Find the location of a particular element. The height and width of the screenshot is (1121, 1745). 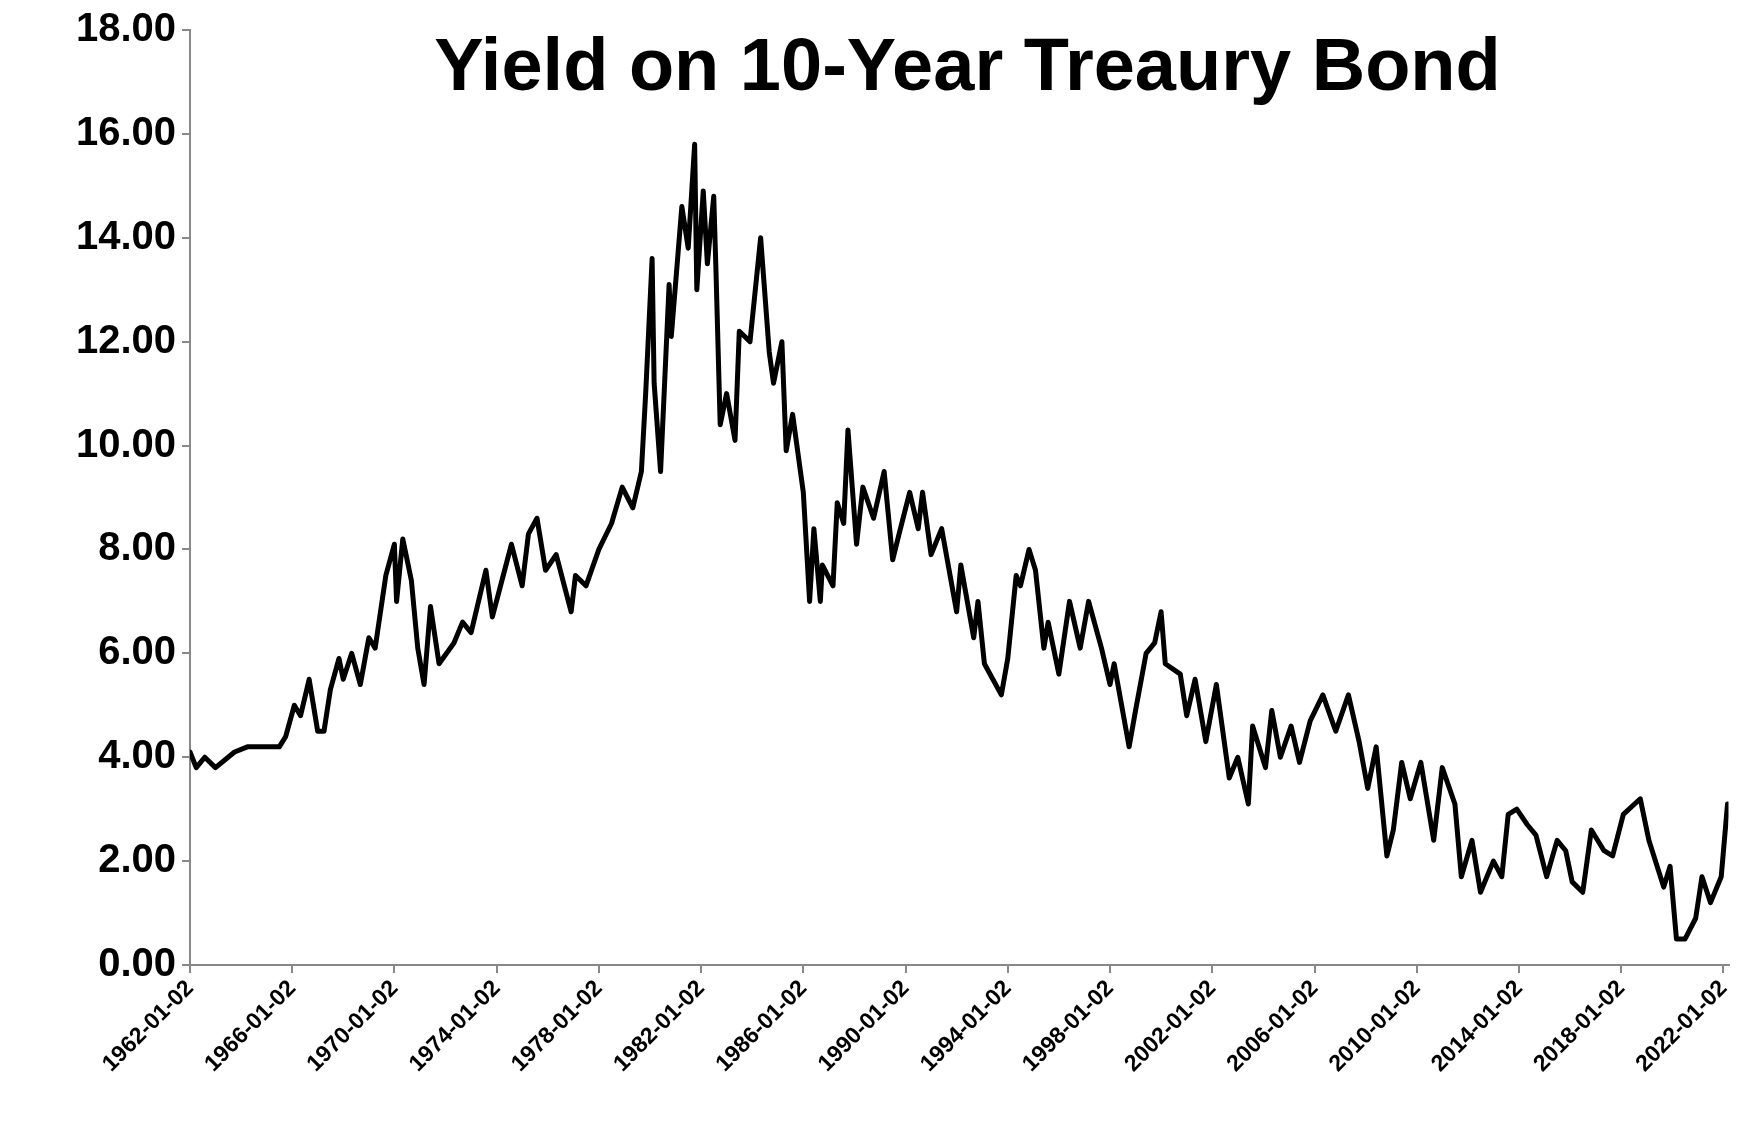

y-tick-label: 0.00 is located at coordinates (137, 962).